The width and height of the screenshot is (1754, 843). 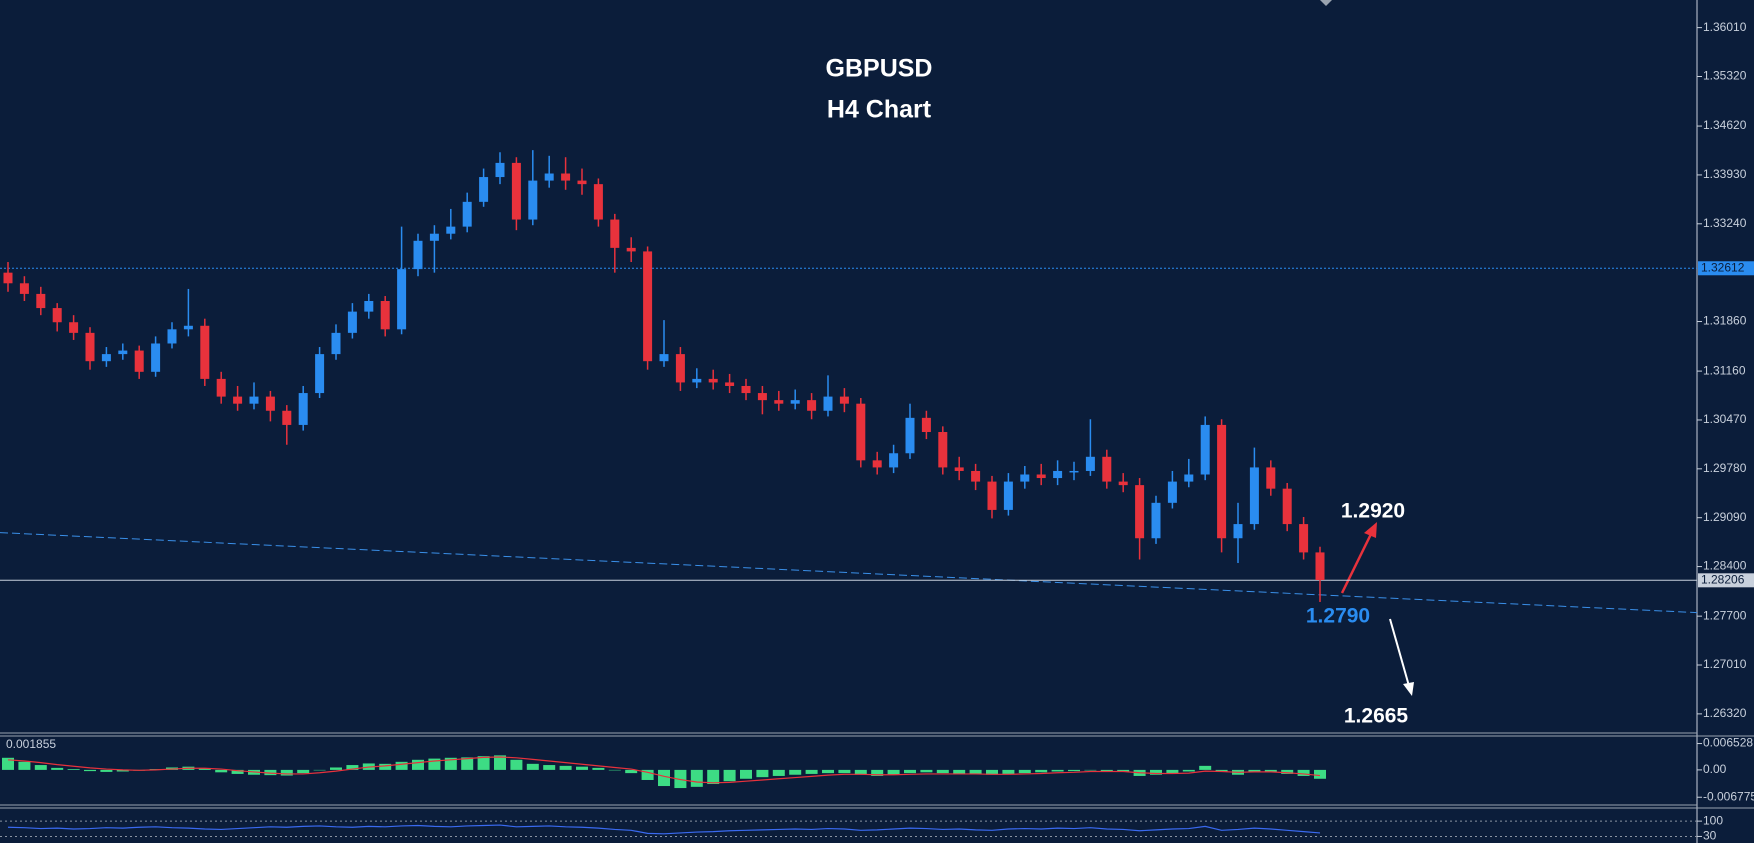 What do you see at coordinates (1357, 562) in the screenshot?
I see `arrow-up` at bounding box center [1357, 562].